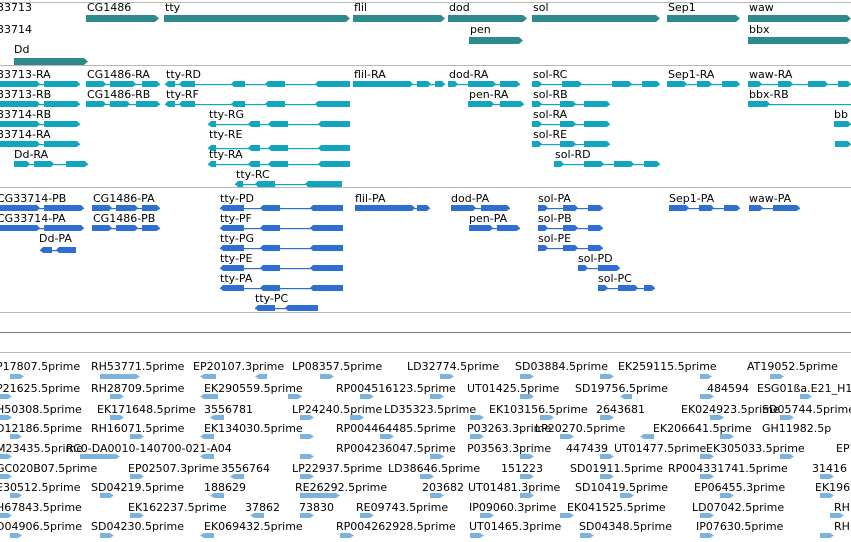 The width and height of the screenshot is (851, 542). Describe the element at coordinates (580, 428) in the screenshot. I see `est-label: LP20270.5prime` at that location.